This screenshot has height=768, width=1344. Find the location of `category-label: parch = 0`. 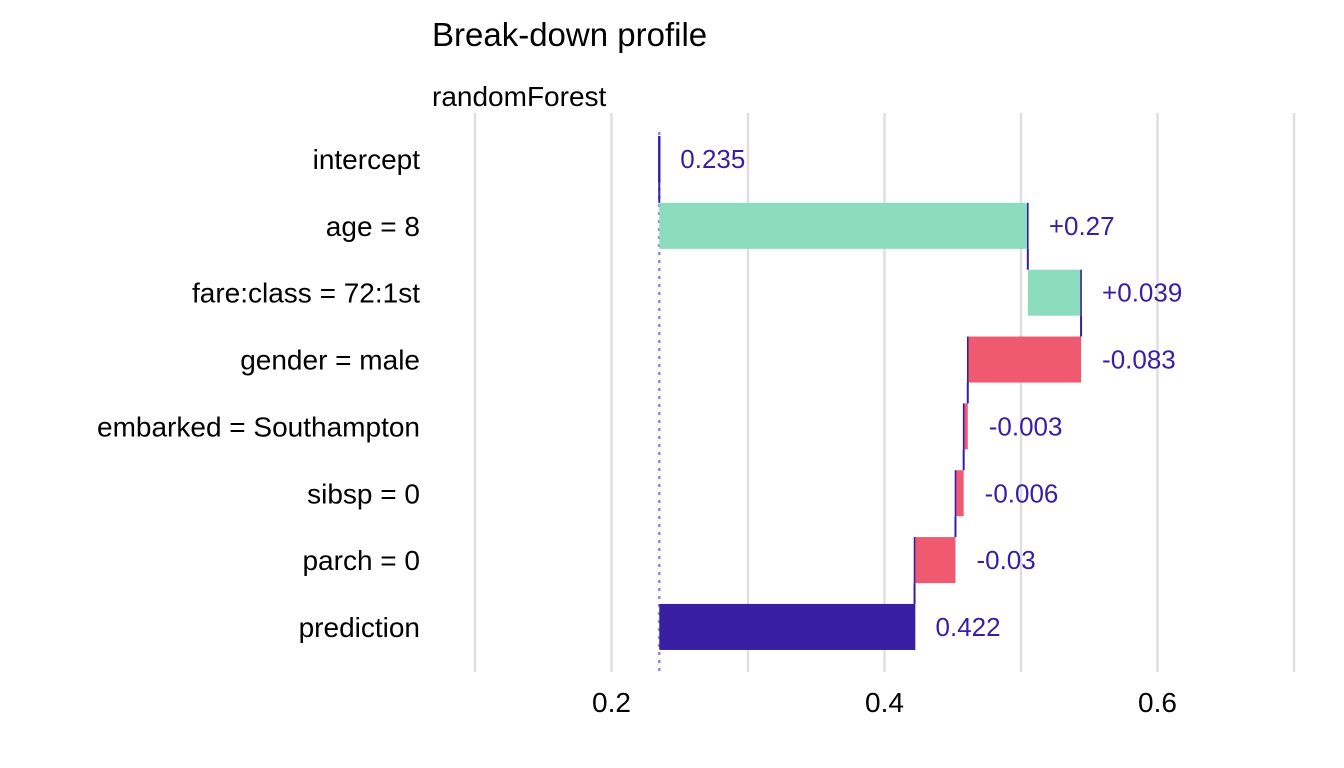

category-label: parch = 0 is located at coordinates (361, 560).